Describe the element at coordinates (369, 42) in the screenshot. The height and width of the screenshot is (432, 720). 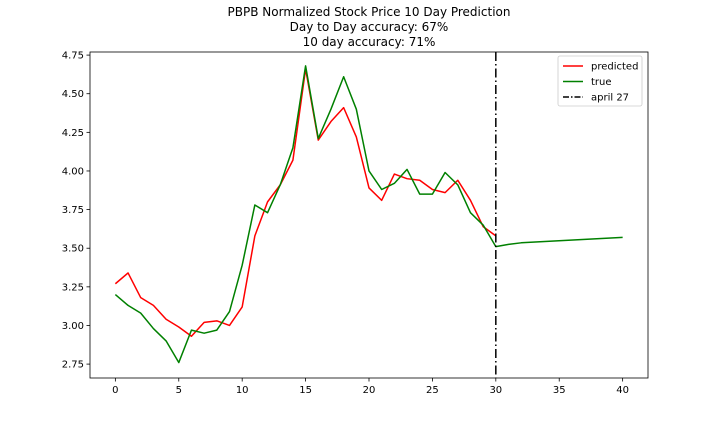
I see `chart-title-line-3: 10 day accuracy: 71%` at that location.